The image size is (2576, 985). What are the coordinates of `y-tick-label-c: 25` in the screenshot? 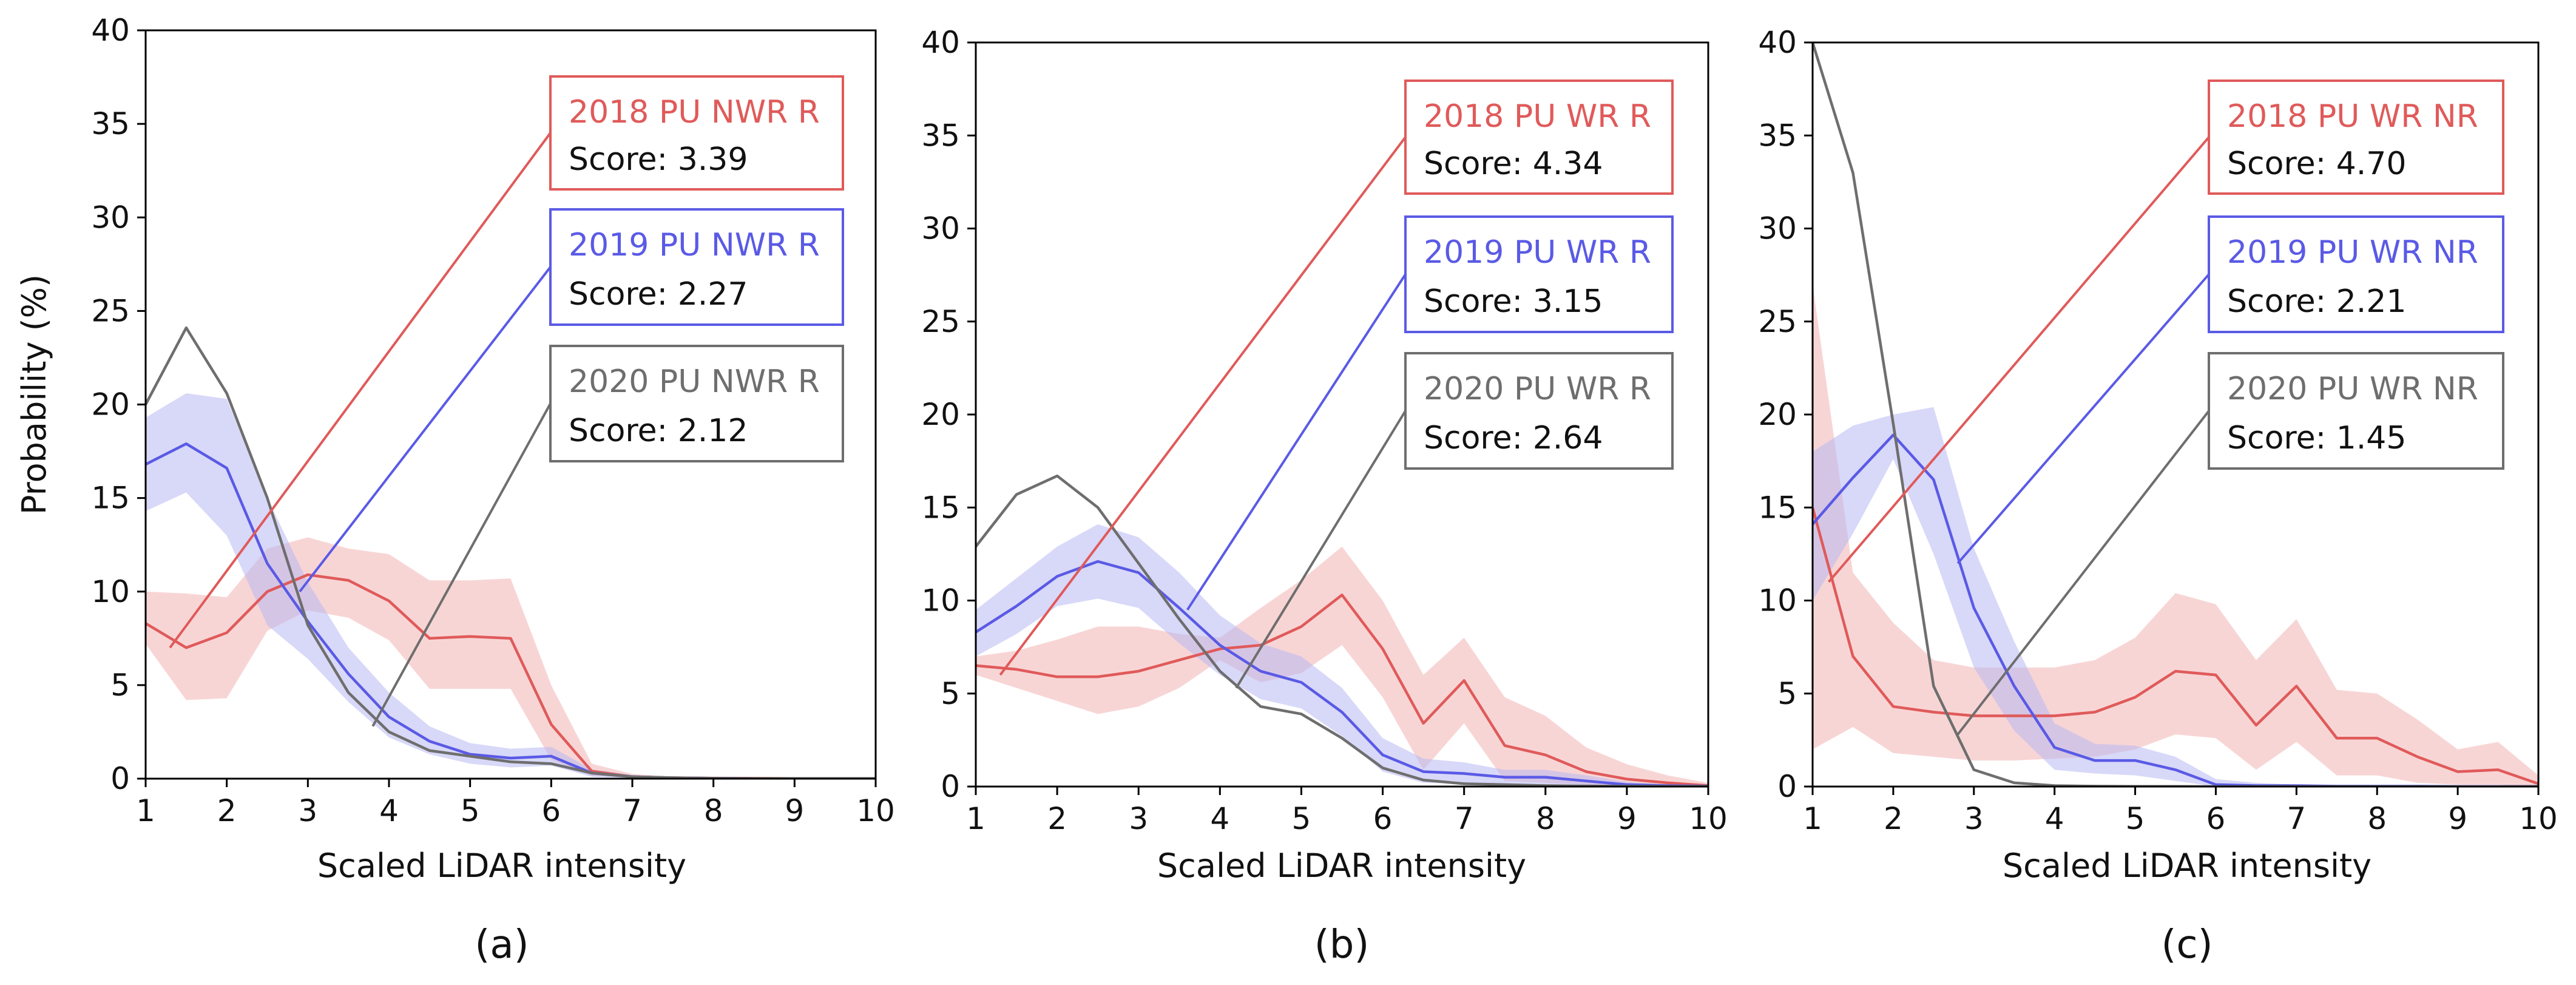 It's located at (1777, 321).